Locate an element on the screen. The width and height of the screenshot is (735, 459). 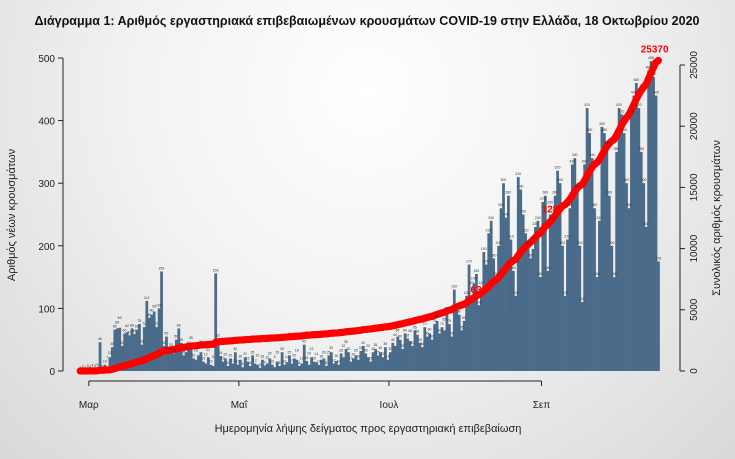
bar-value-label: 18 is located at coordinates (297, 351).